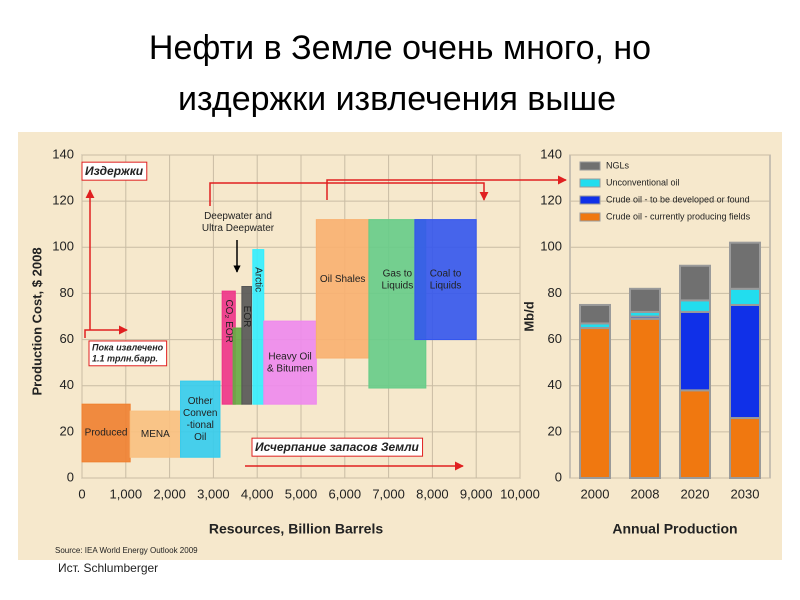 This screenshot has height=600, width=800. I want to click on annotation: Deepwater and Ultra Deepwater, so click(238, 222).